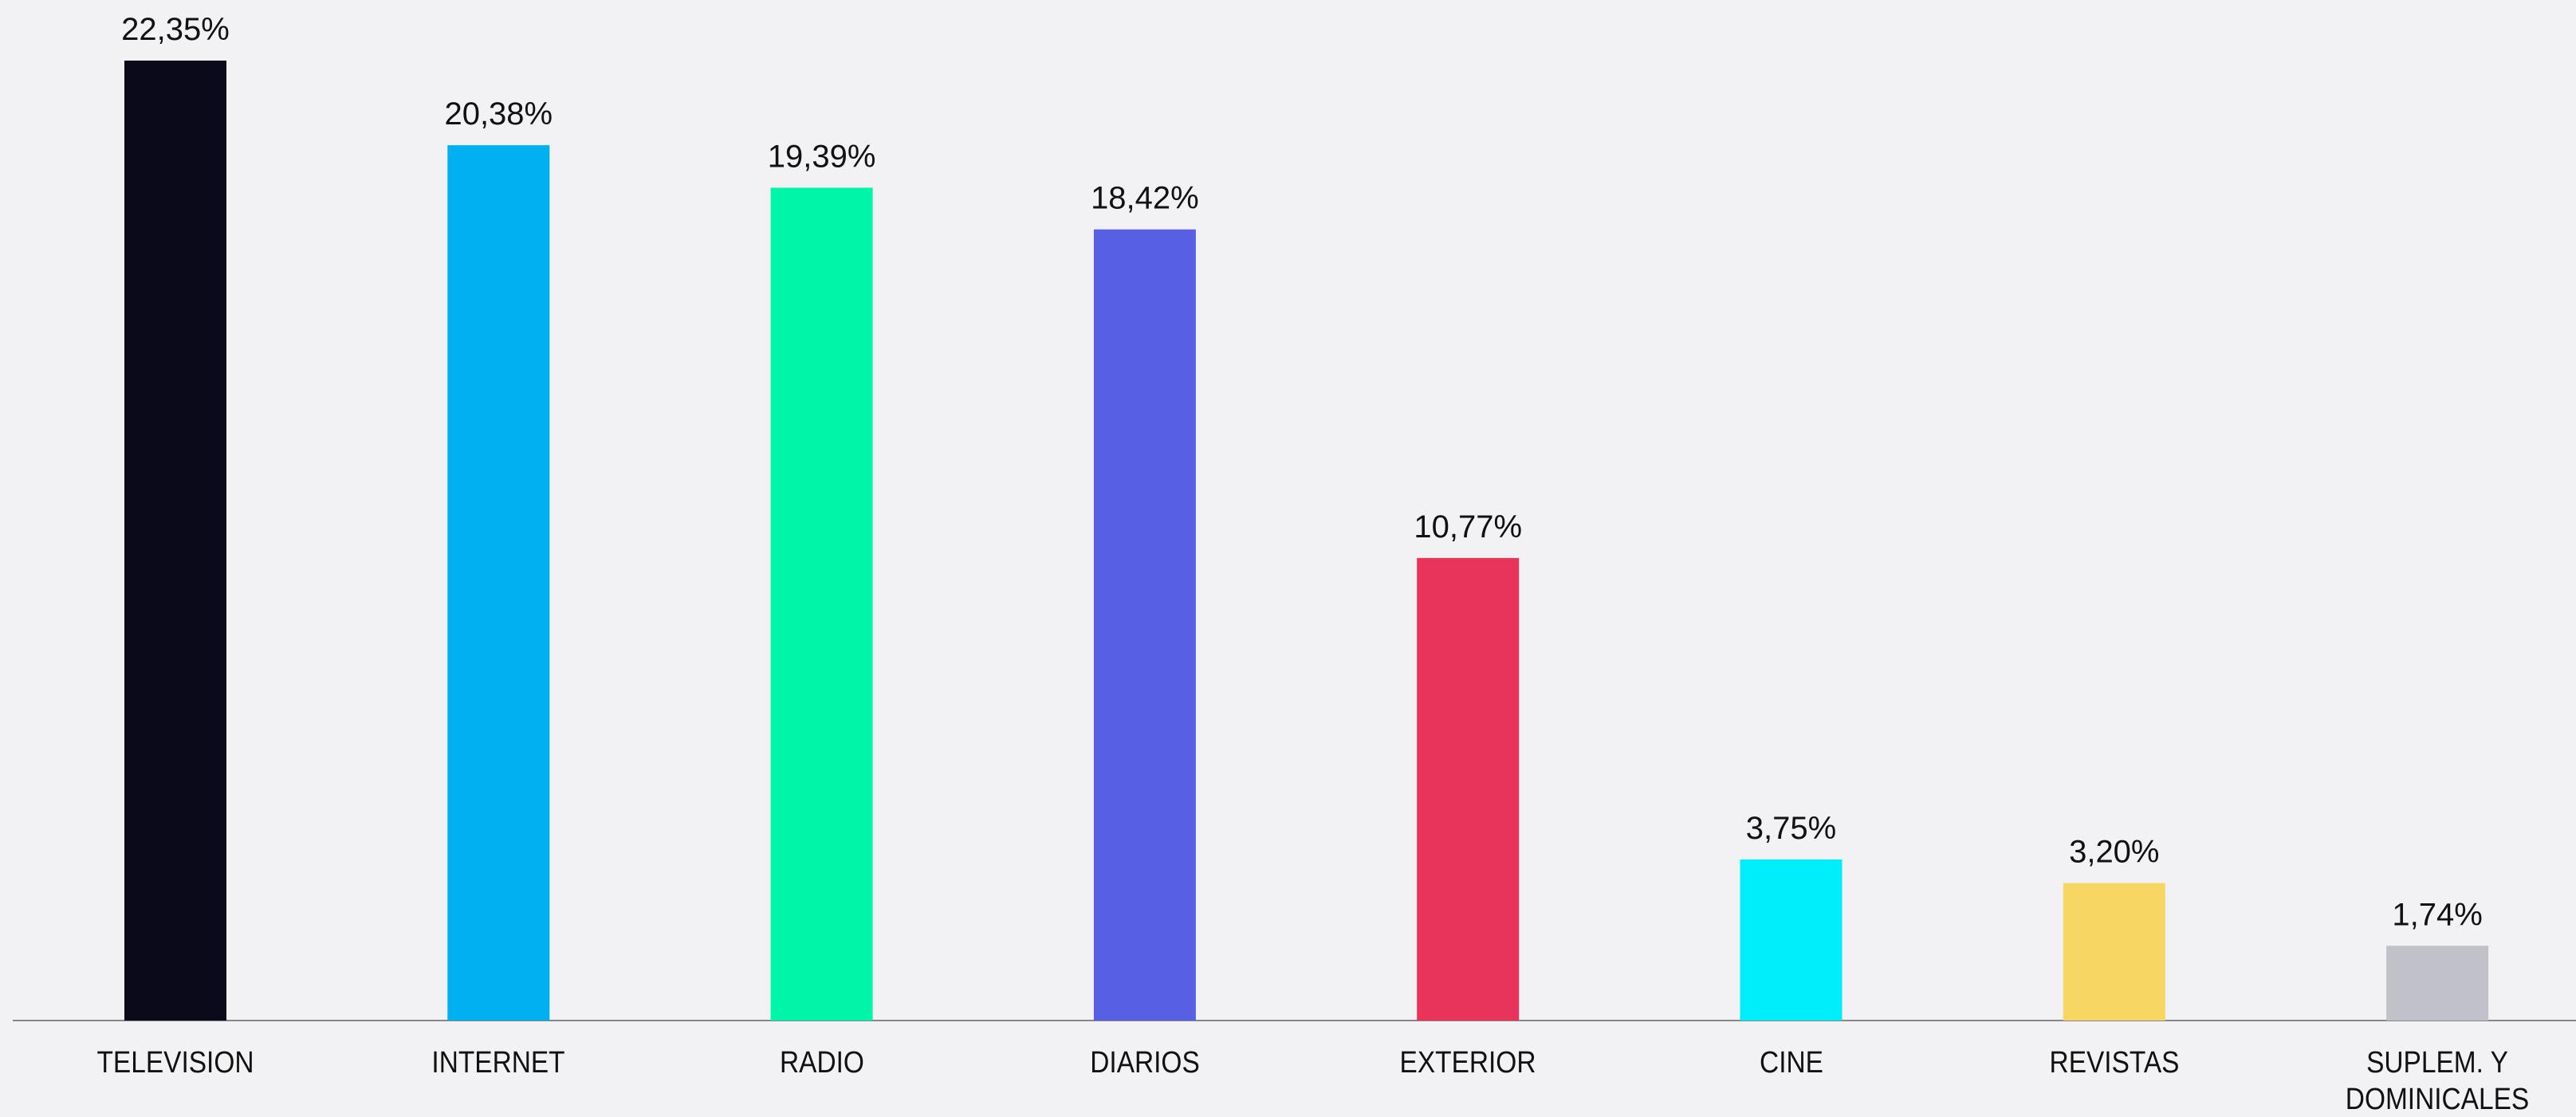 The height and width of the screenshot is (1117, 2576). What do you see at coordinates (175, 1063) in the screenshot?
I see `category-label: TELEVISION` at bounding box center [175, 1063].